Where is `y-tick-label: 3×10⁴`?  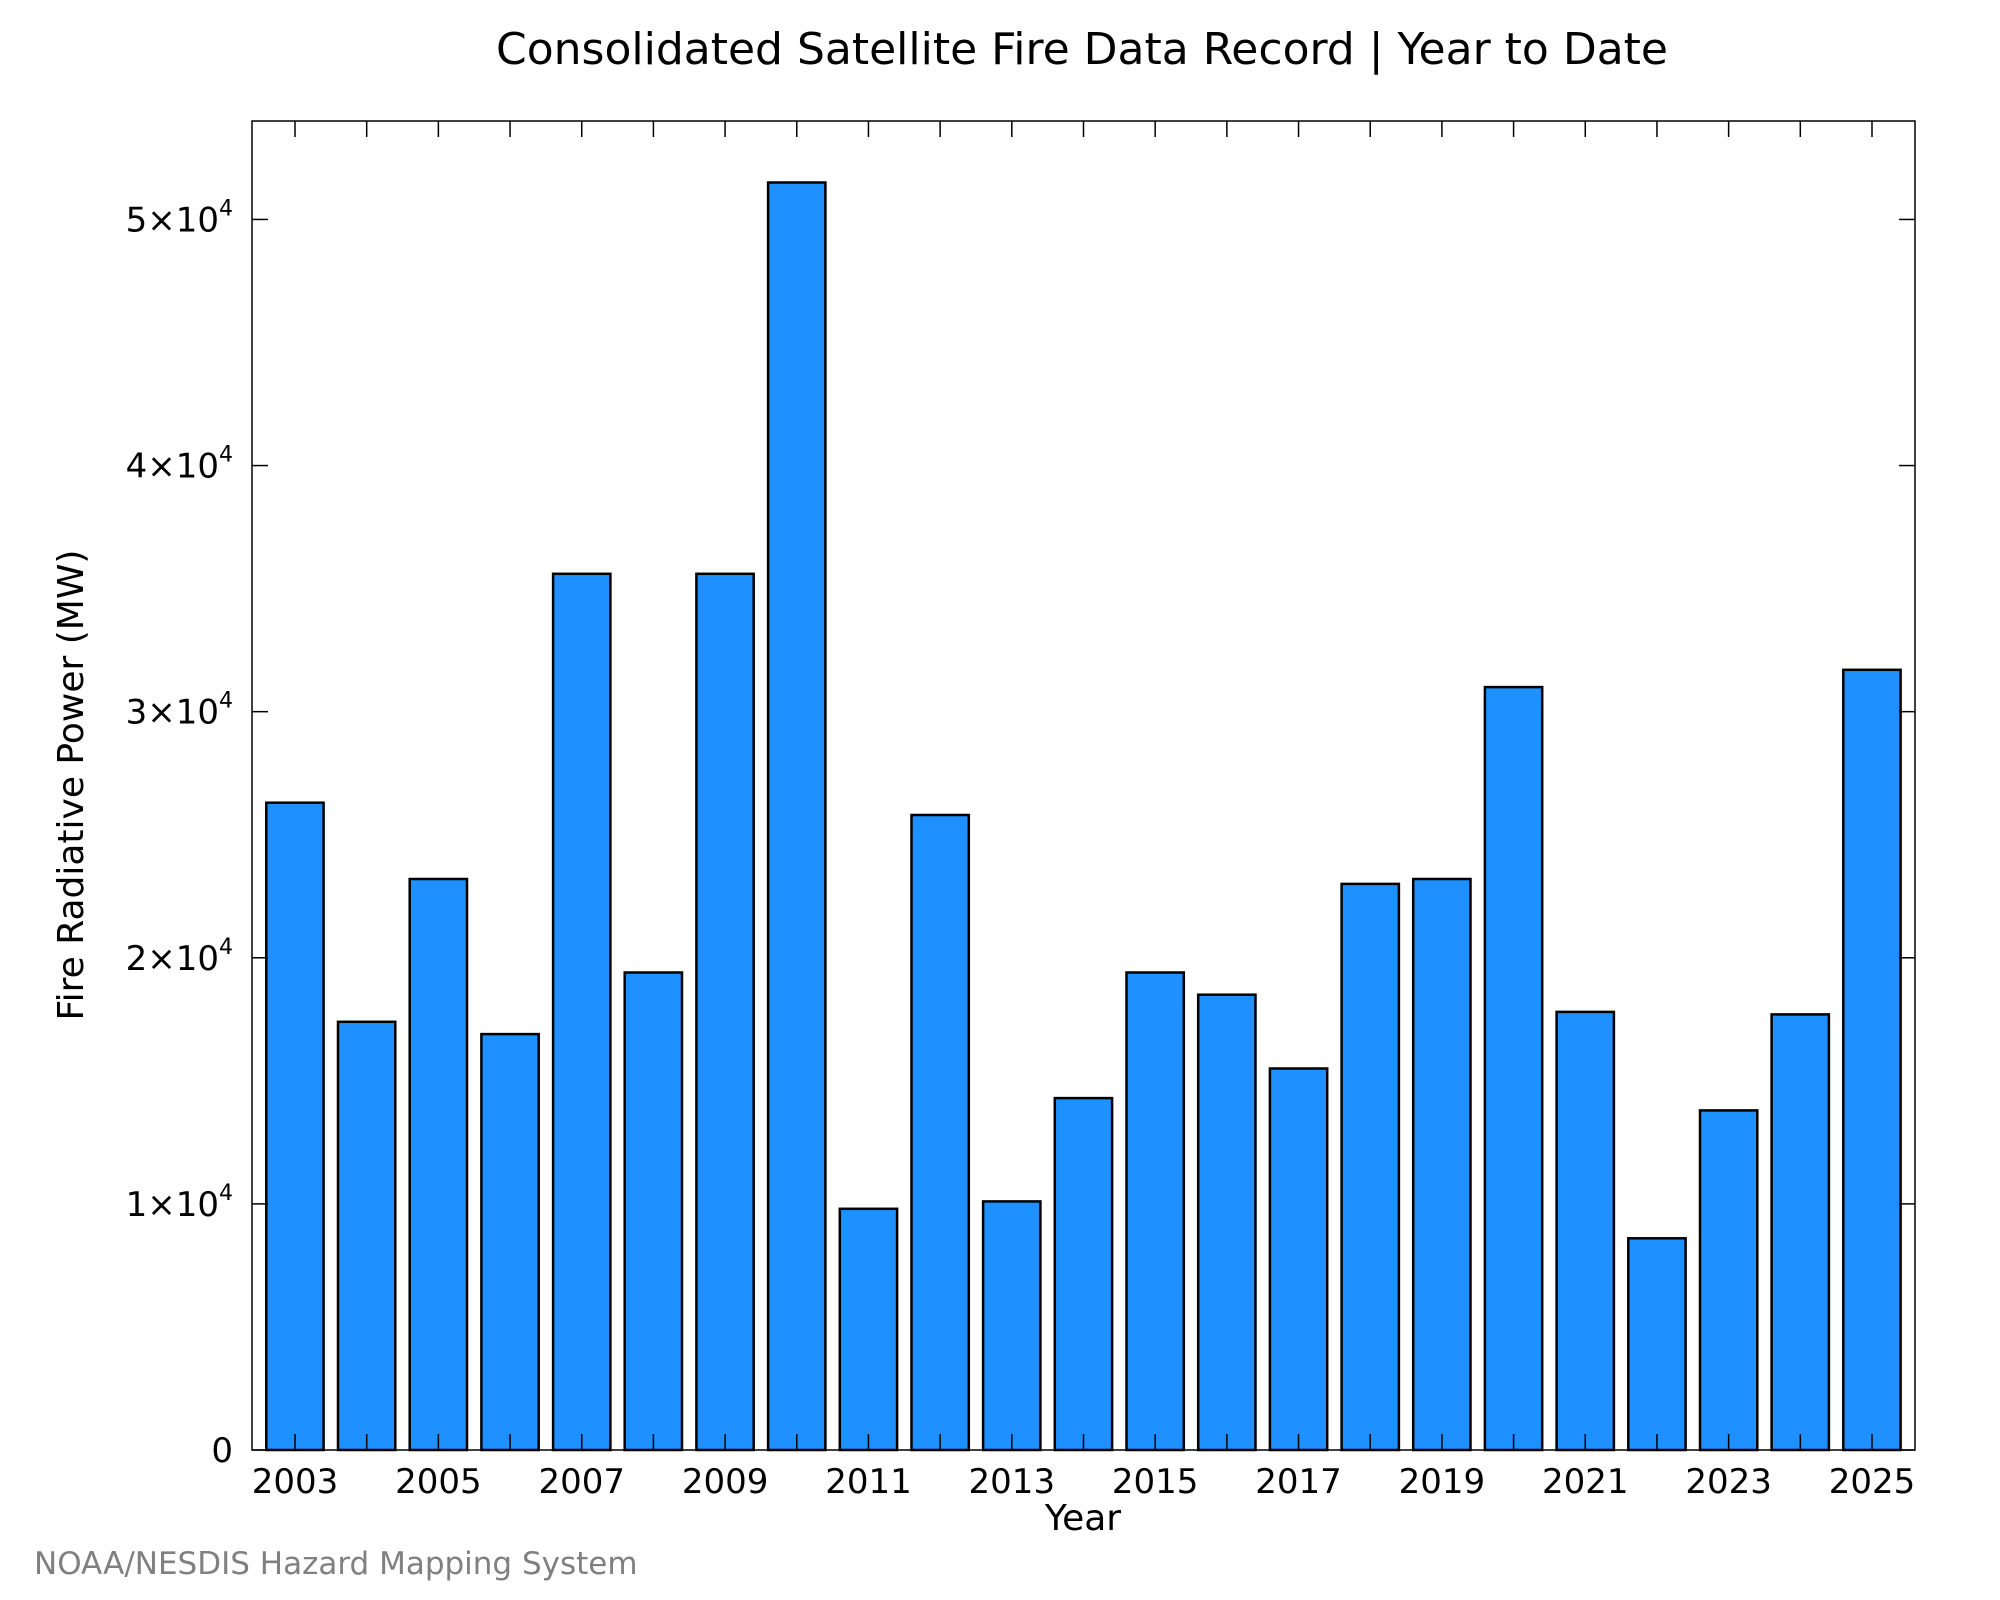 y-tick-label: 3×10⁴ is located at coordinates (179, 711).